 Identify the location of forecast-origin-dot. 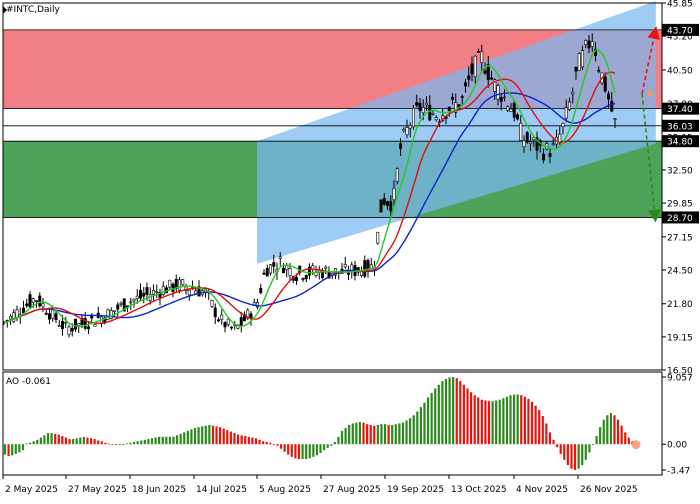
(650, 94).